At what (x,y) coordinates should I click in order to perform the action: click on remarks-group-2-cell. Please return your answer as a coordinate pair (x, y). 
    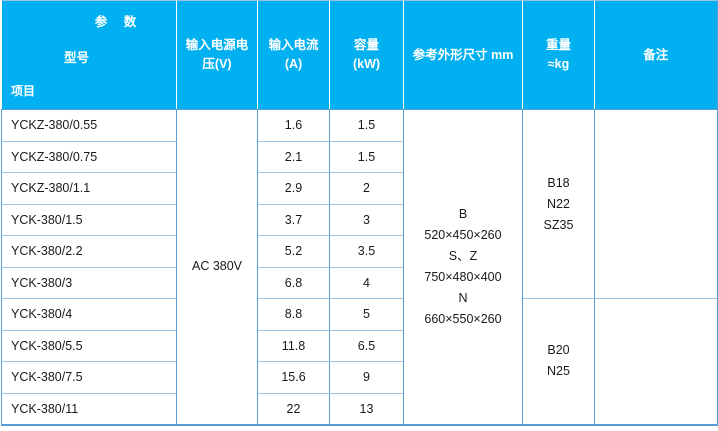
    Looking at the image, I should click on (656, 361).